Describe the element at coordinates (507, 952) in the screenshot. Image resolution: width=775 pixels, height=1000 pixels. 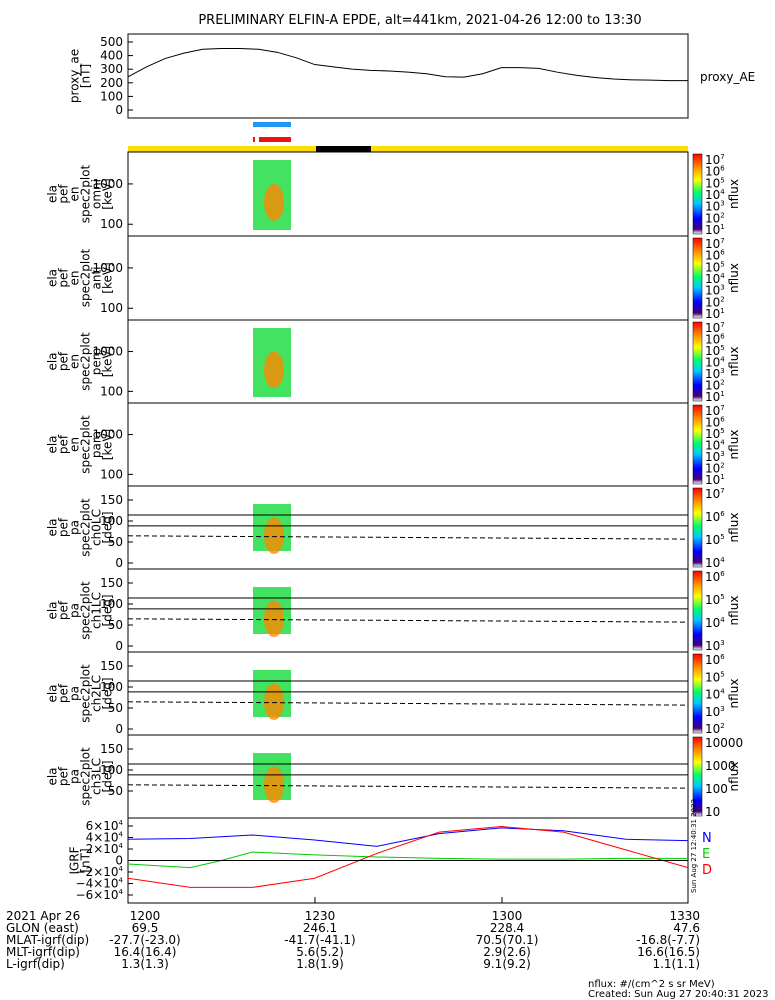
I see `xaxis-value: 2.9(2.6)` at that location.